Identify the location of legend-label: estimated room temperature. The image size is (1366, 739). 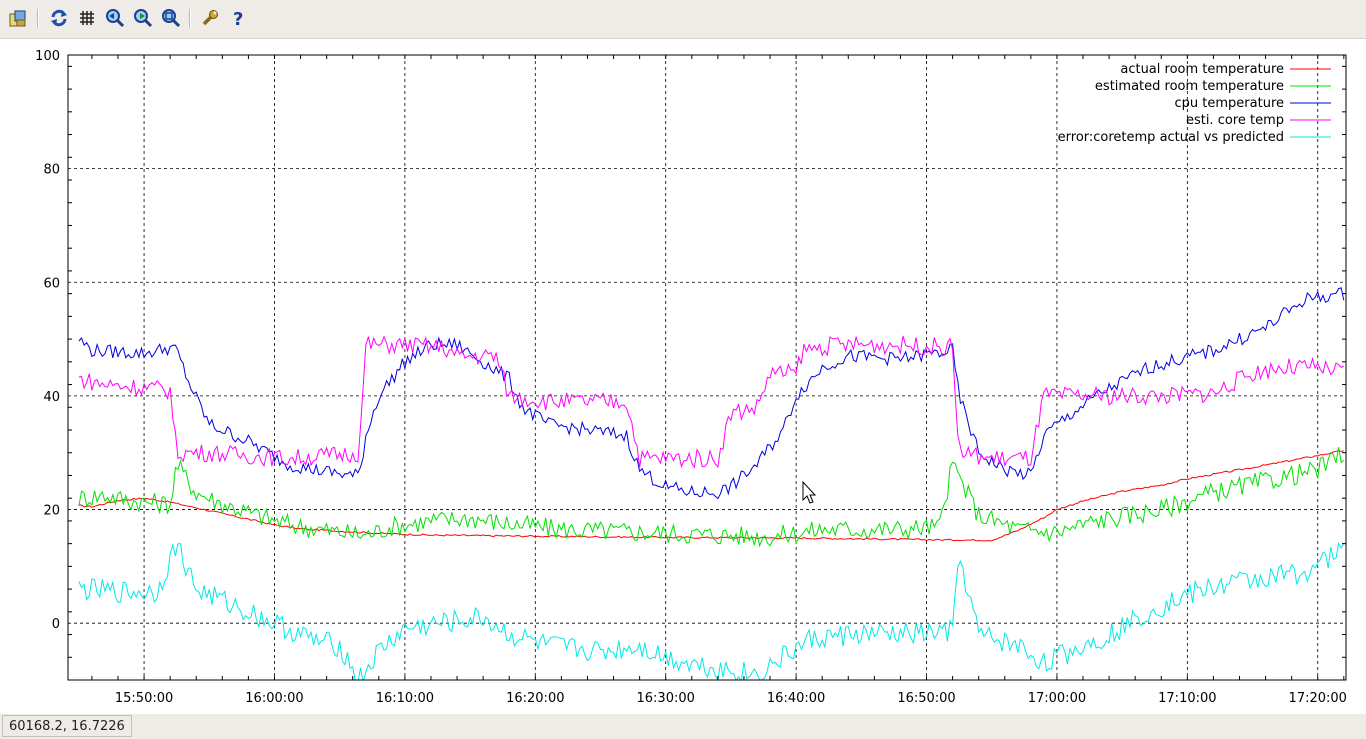
(1189, 86).